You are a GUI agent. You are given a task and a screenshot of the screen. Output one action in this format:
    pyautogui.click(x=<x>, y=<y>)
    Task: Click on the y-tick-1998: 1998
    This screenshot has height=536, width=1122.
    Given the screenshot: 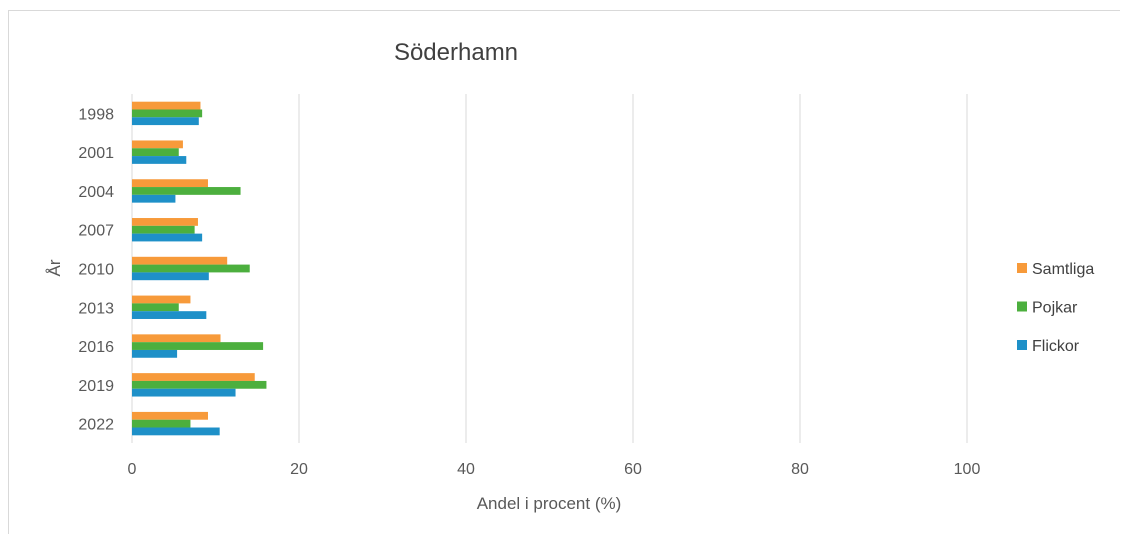 What is the action you would take?
    pyautogui.click(x=96, y=114)
    